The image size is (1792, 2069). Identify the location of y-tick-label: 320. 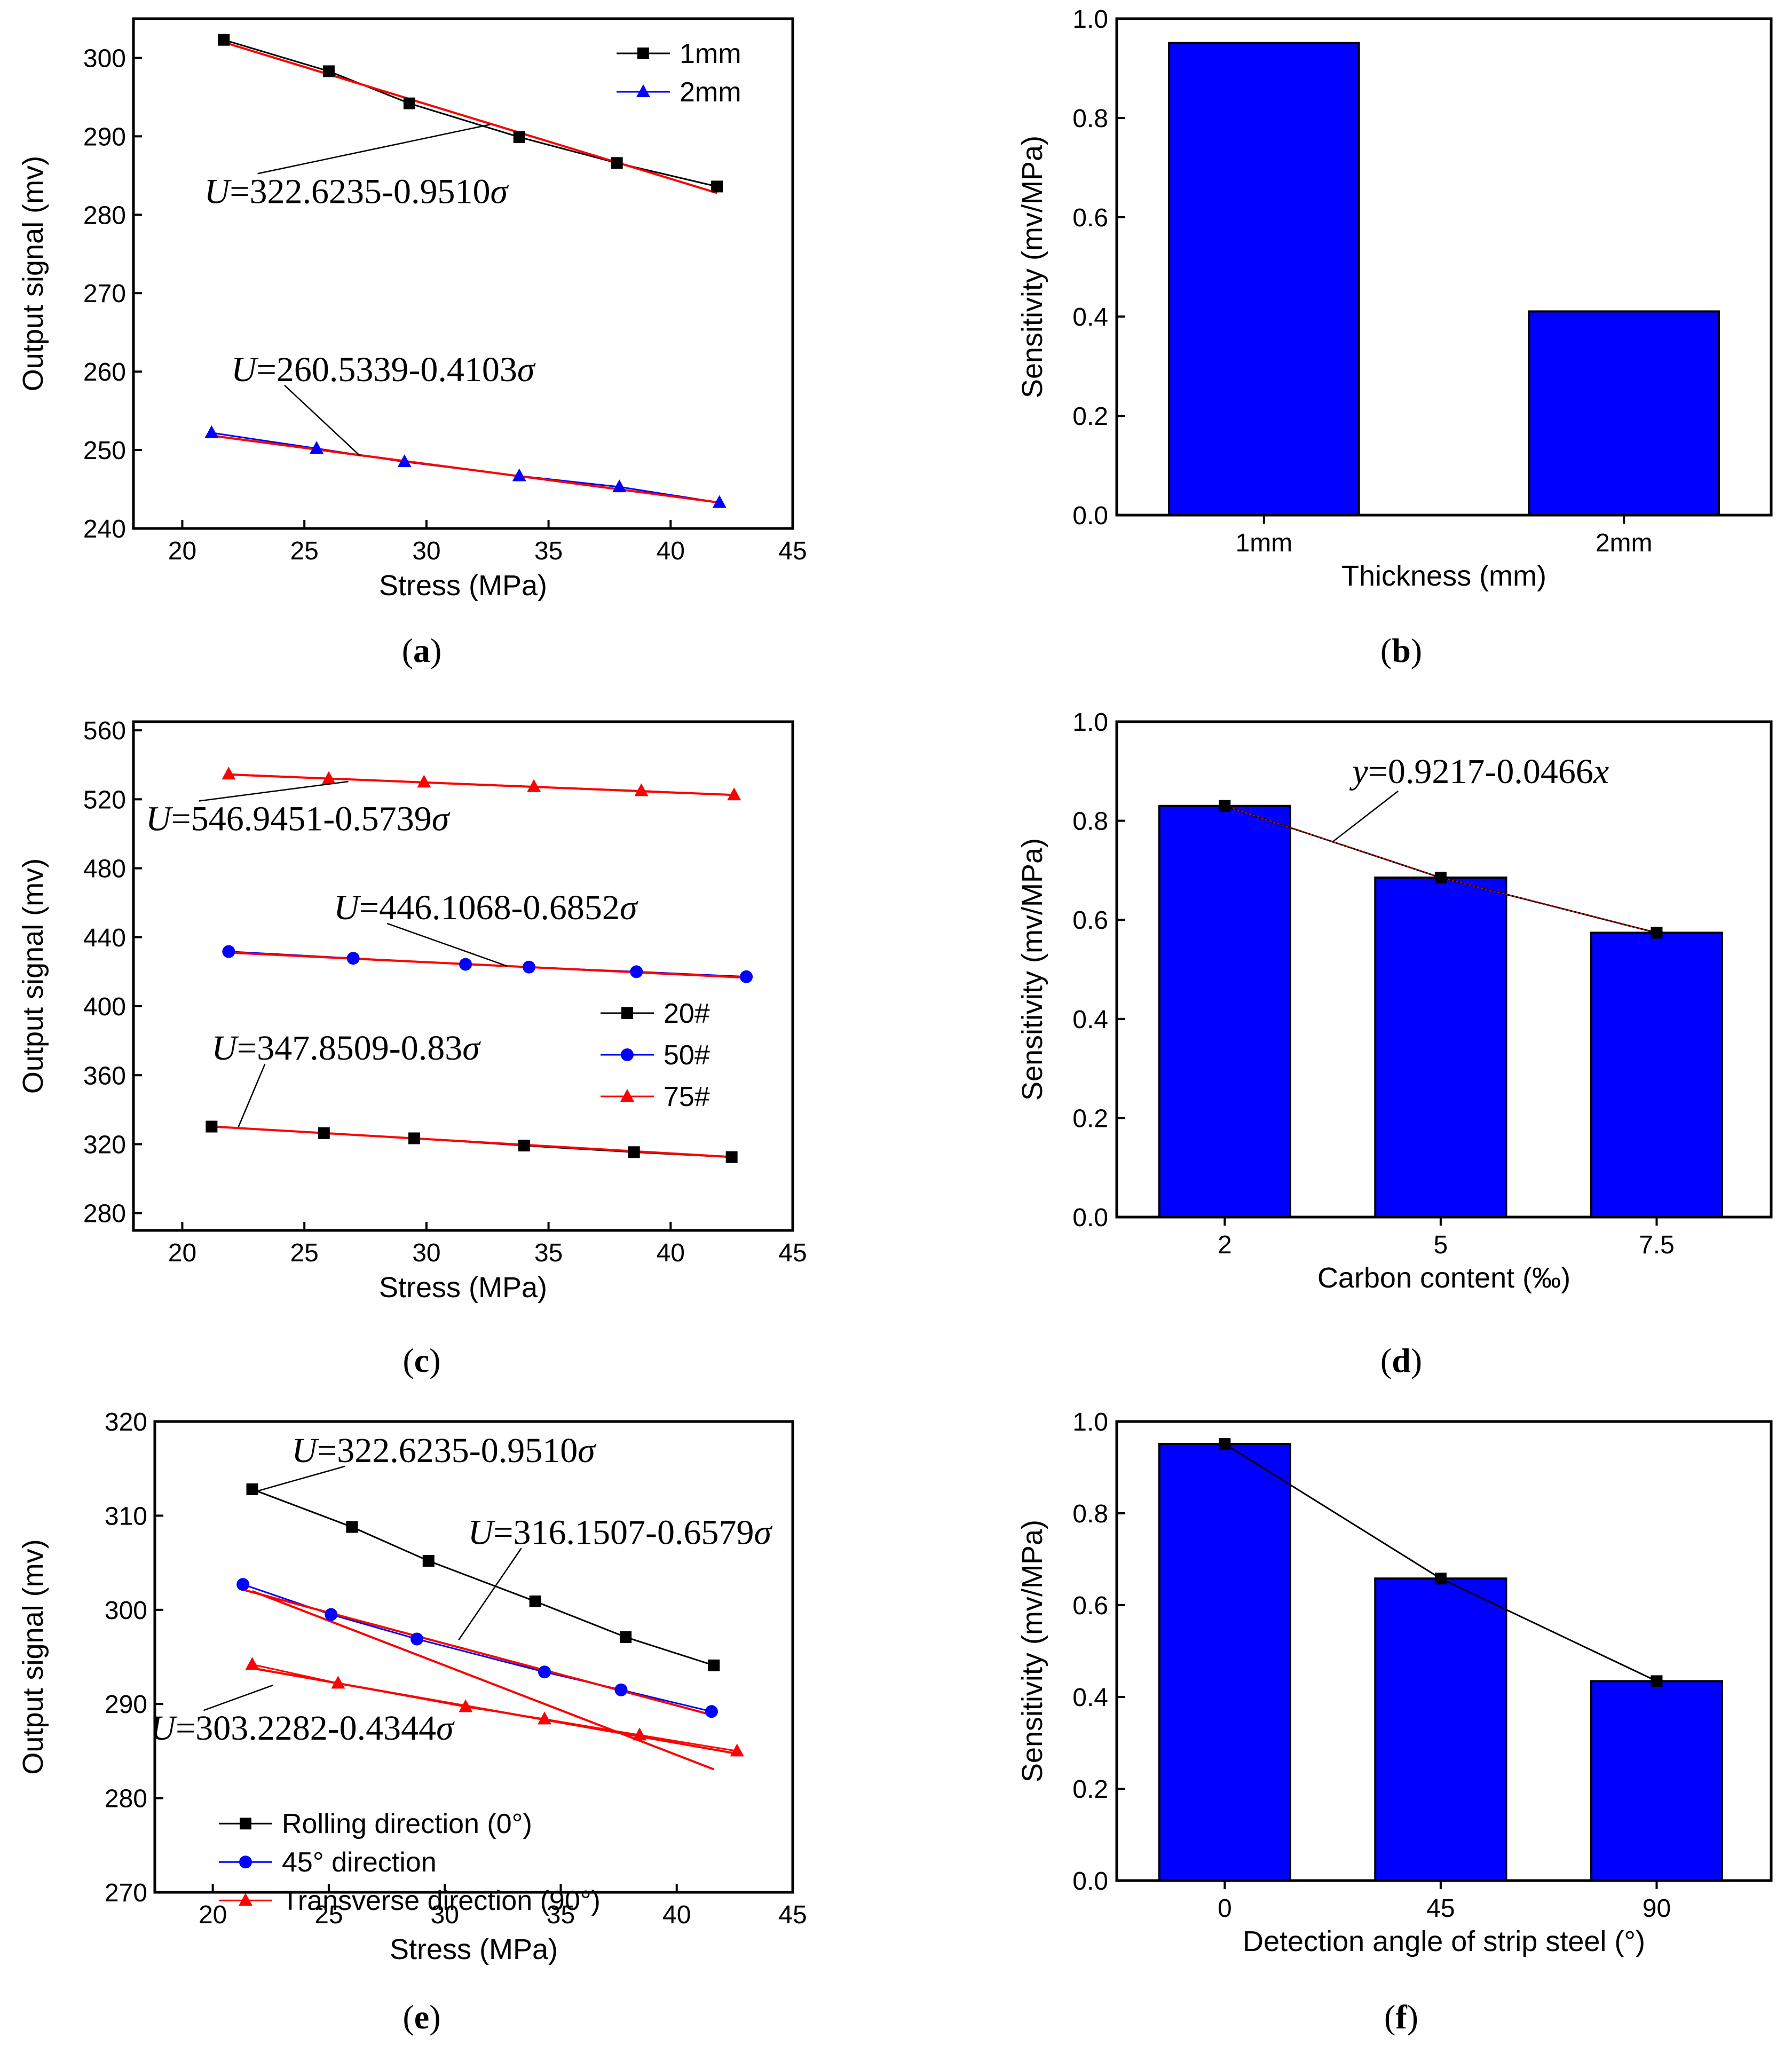
(126, 1422).